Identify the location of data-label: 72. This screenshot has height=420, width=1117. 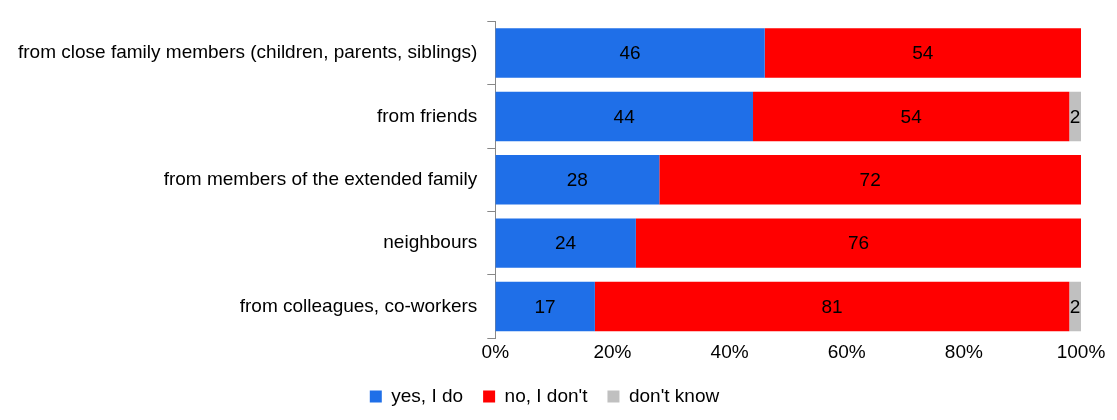
(870, 180).